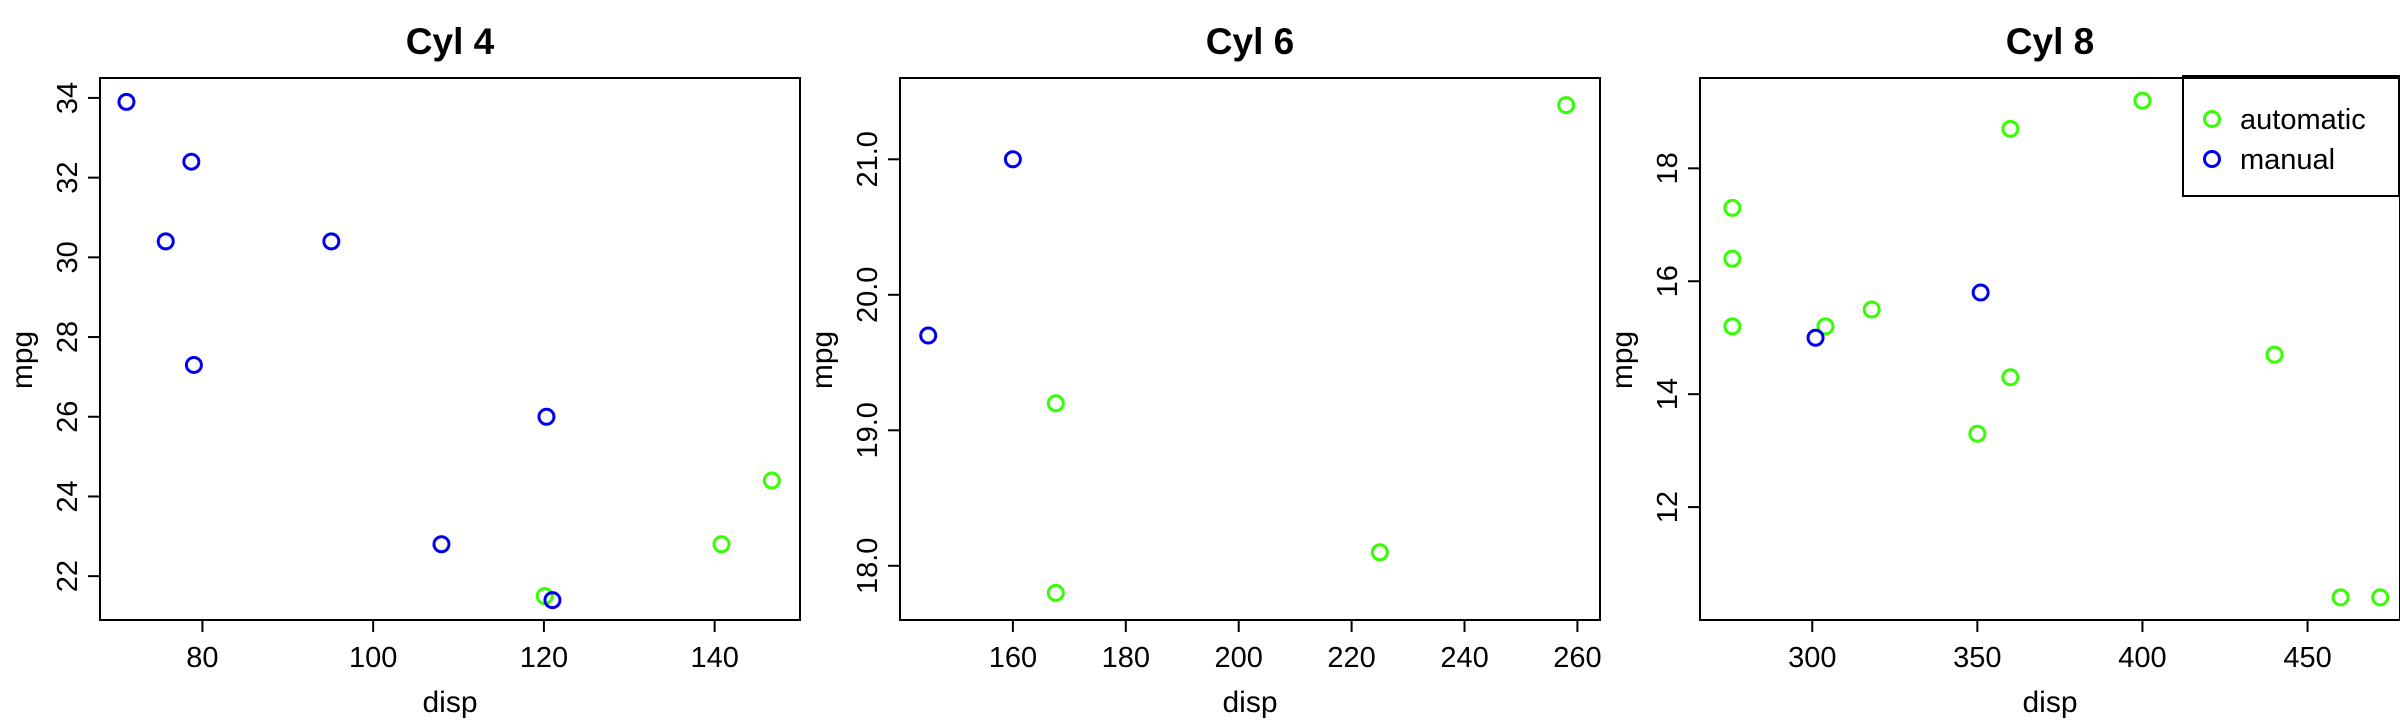 This screenshot has height=720, width=2400. I want to click on y-tick-label: 26, so click(68, 417).